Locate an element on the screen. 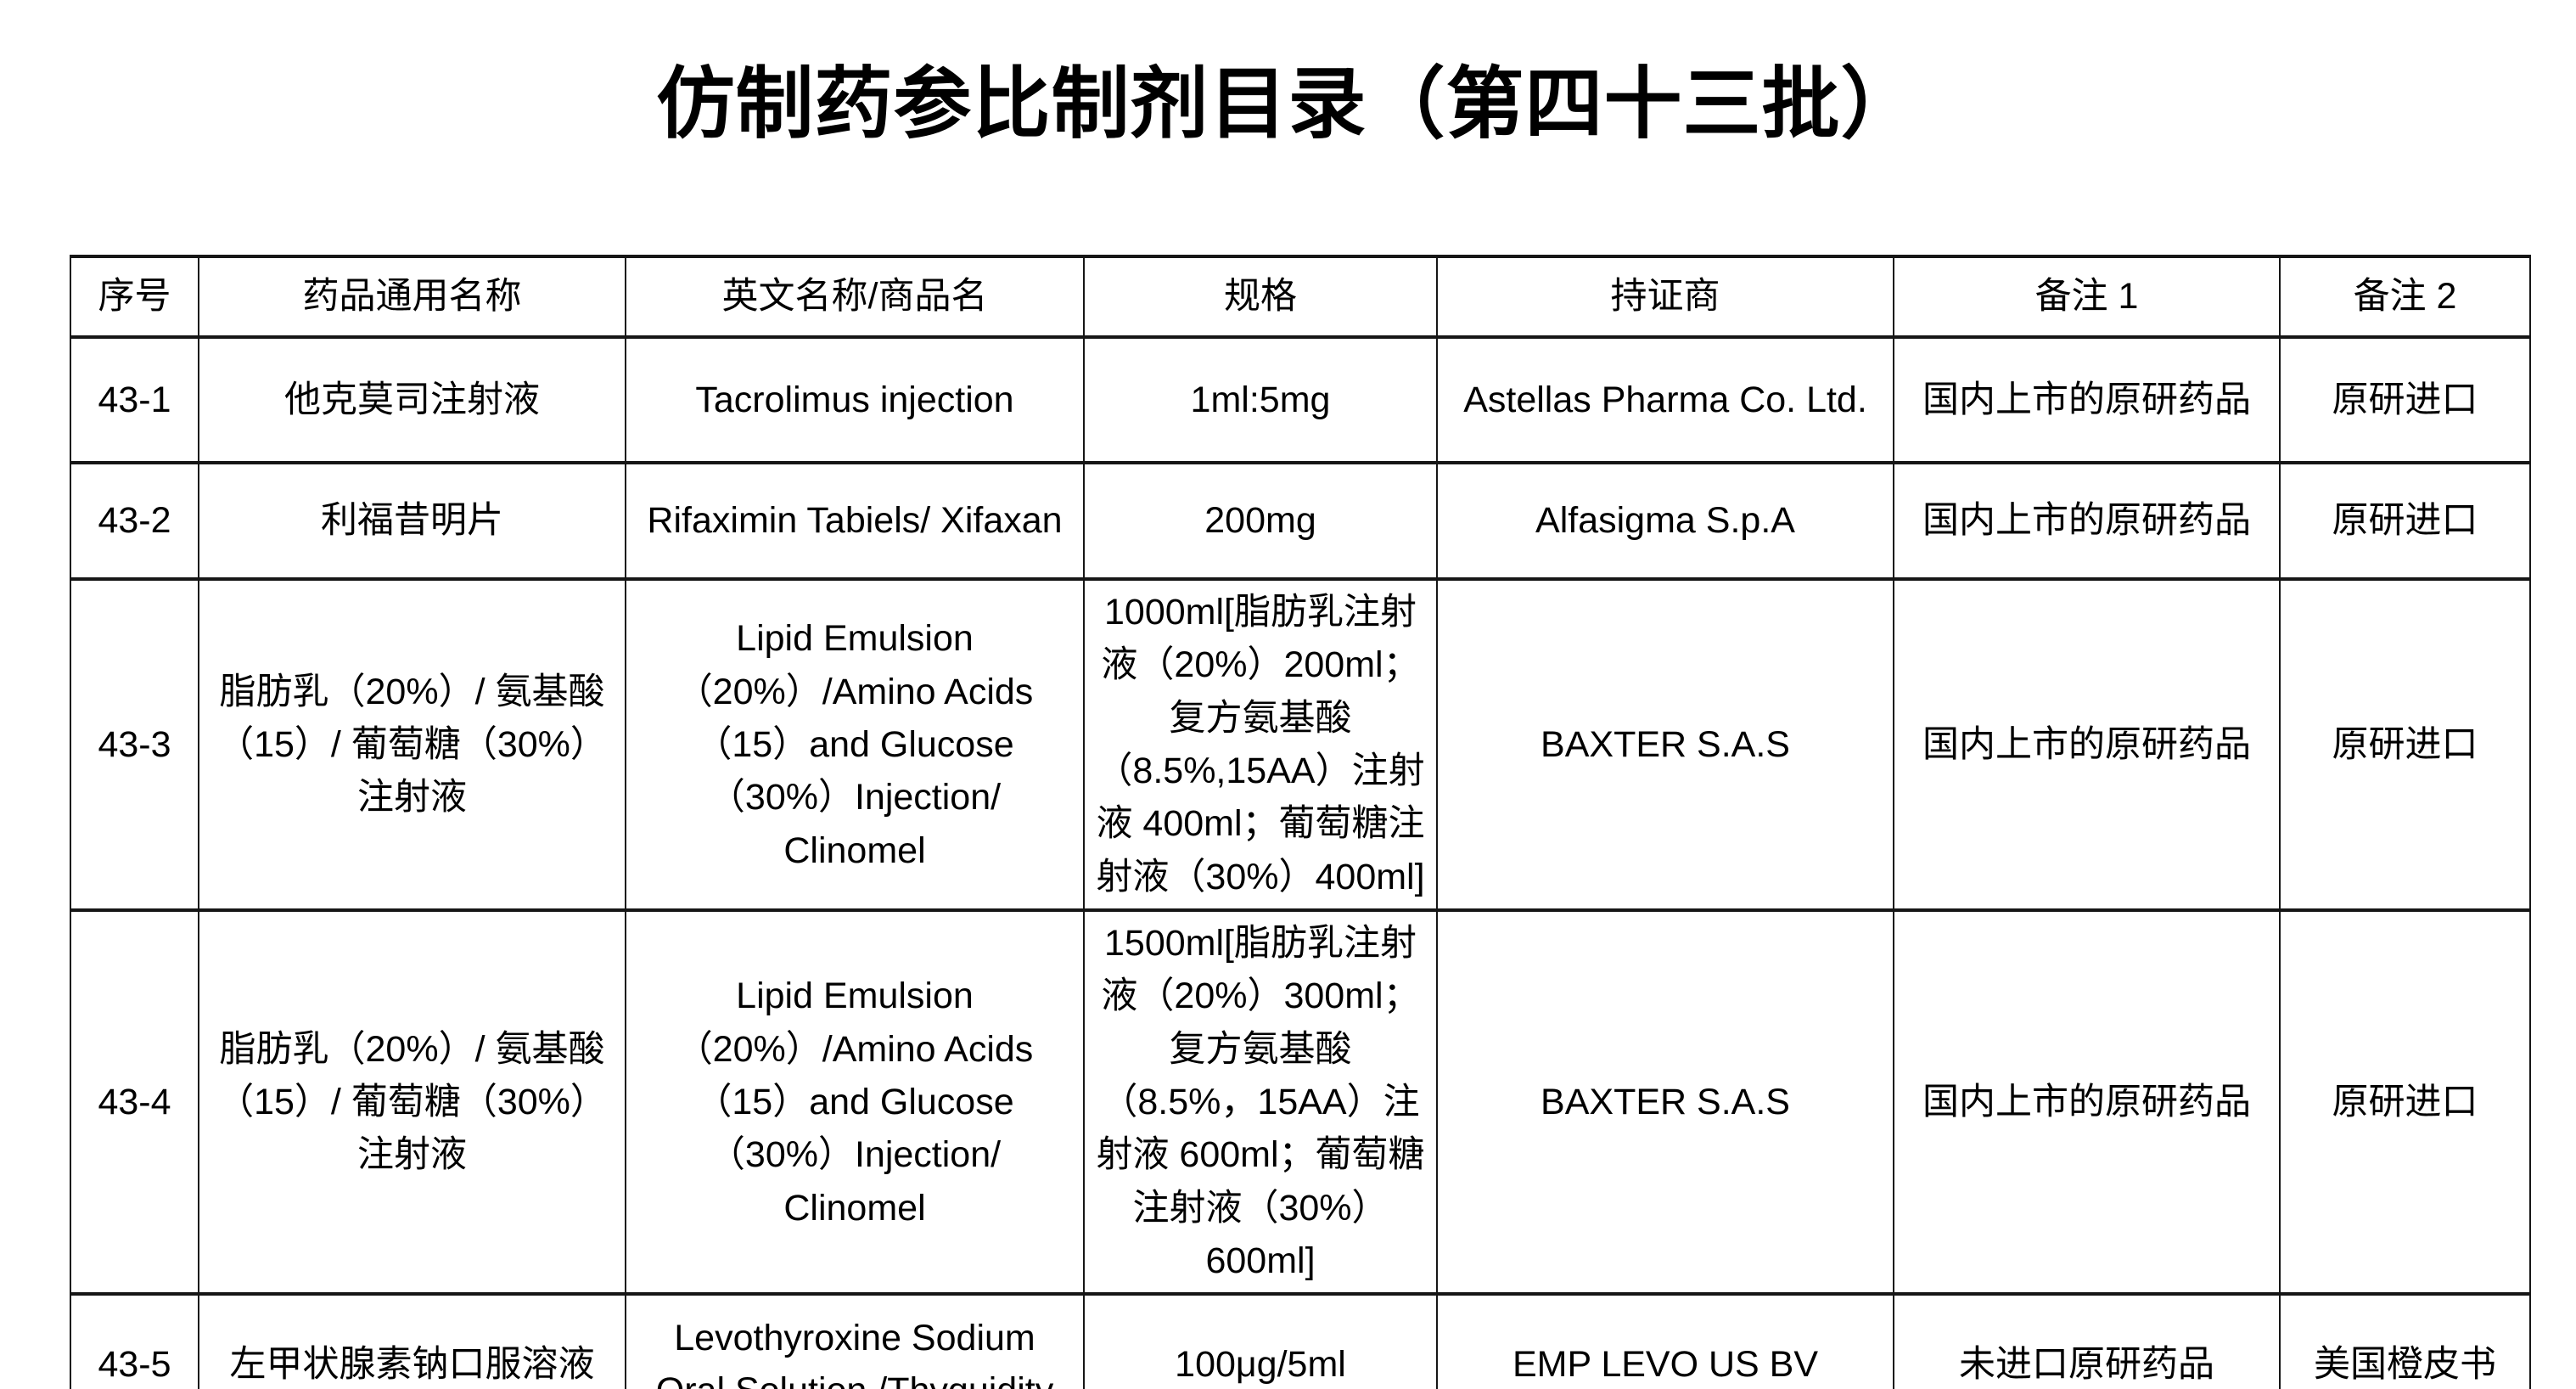 The height and width of the screenshot is (1389, 2576). cell-spec: 1ml:5mg is located at coordinates (1260, 399).